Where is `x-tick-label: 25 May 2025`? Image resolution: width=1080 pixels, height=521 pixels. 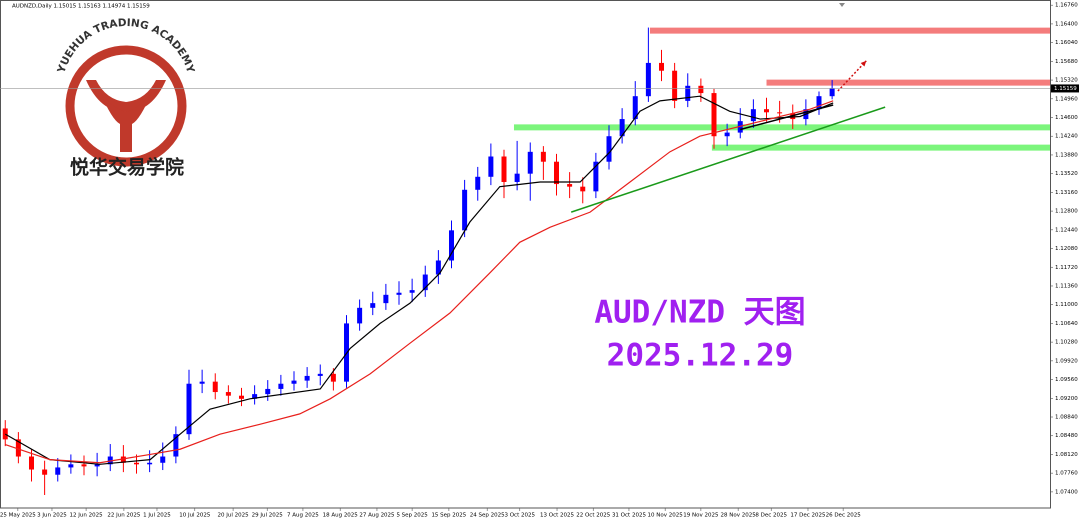 x-tick-label: 25 May 2025 is located at coordinates (18, 516).